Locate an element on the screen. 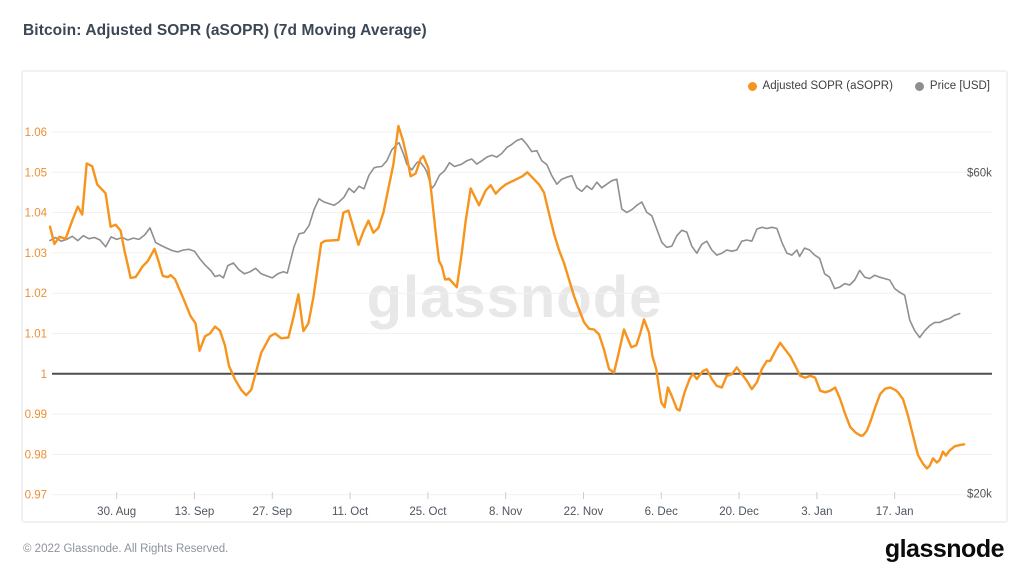  y-right-tick-label: $60k is located at coordinates (979, 173).